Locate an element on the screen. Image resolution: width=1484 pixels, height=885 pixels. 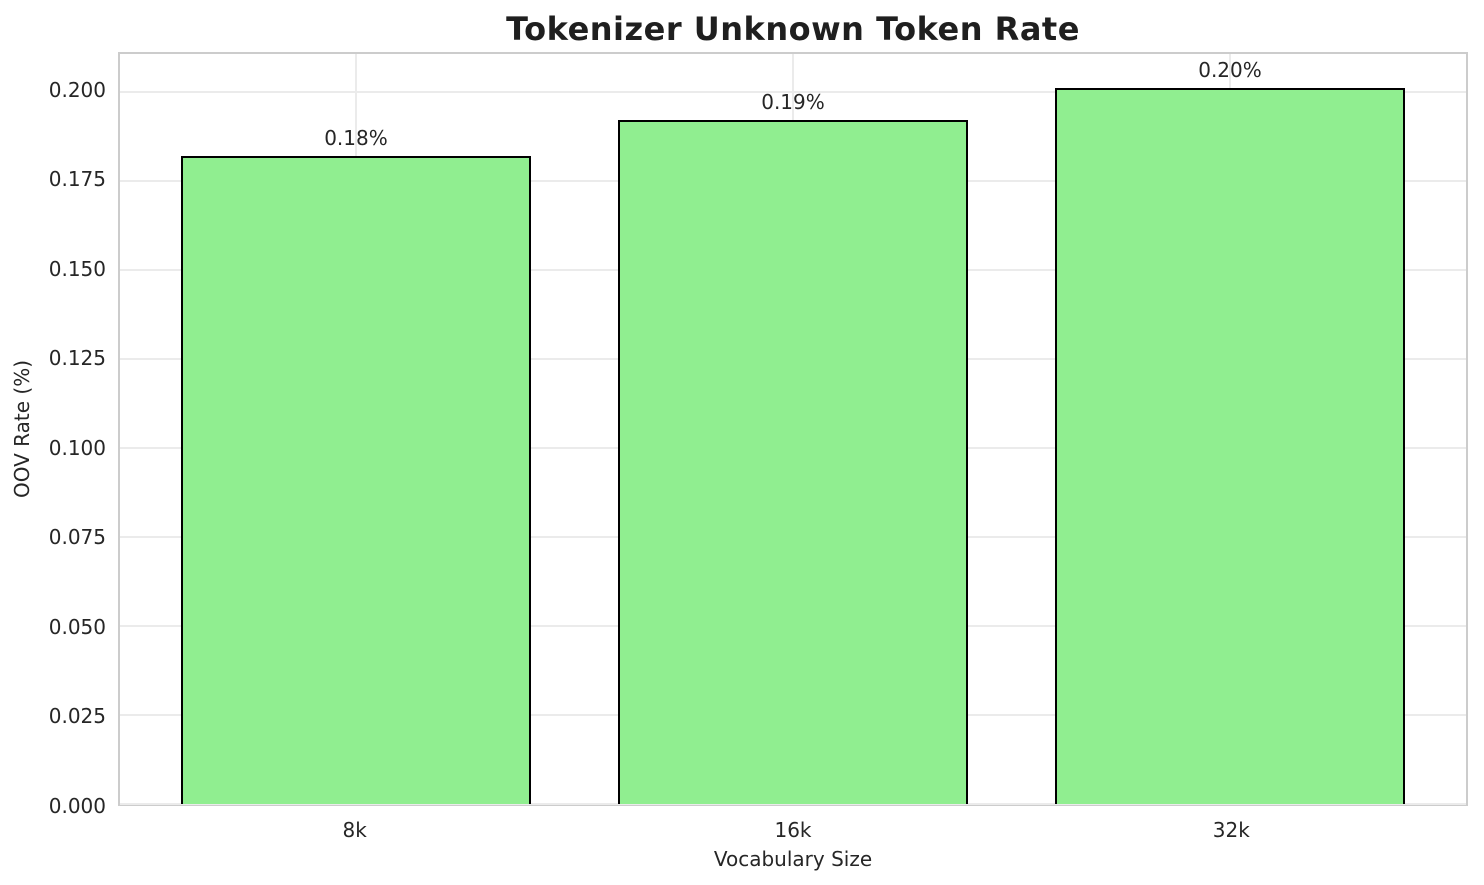
y-tick-label: 0.000 is located at coordinates (77, 806).